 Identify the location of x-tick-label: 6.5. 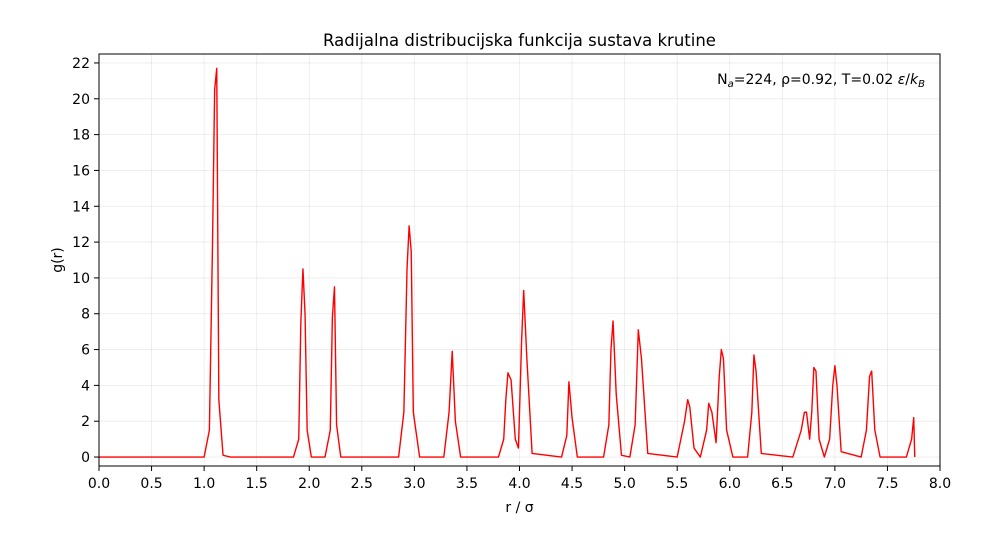
(782, 484).